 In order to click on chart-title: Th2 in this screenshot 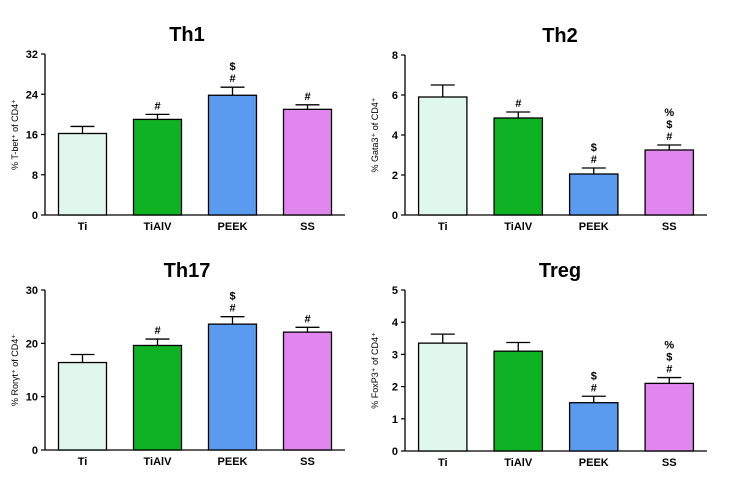, I will do `click(560, 36)`.